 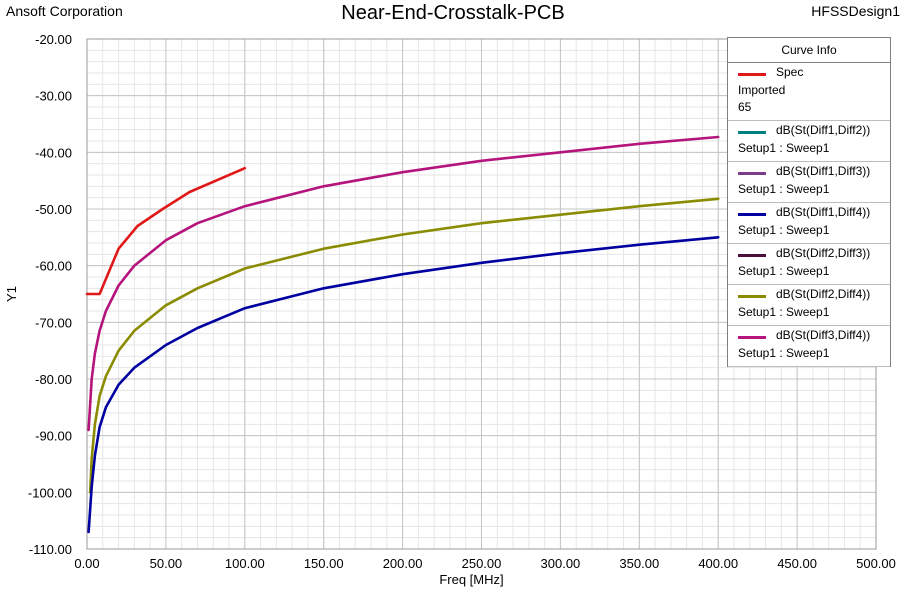 I want to click on legend-entry-name: dB(St(Diff3,Diff4)), so click(x=823, y=335).